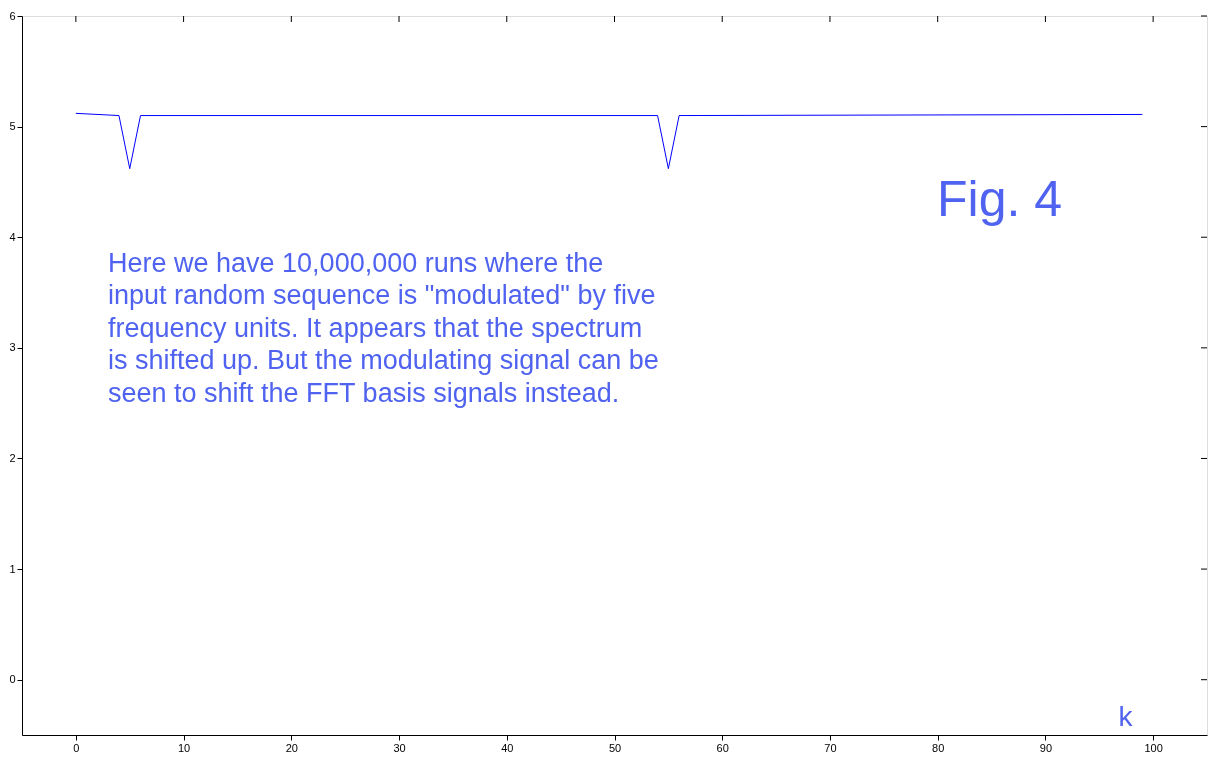  Describe the element at coordinates (1126, 716) in the screenshot. I see `x-axis-title: k` at that location.